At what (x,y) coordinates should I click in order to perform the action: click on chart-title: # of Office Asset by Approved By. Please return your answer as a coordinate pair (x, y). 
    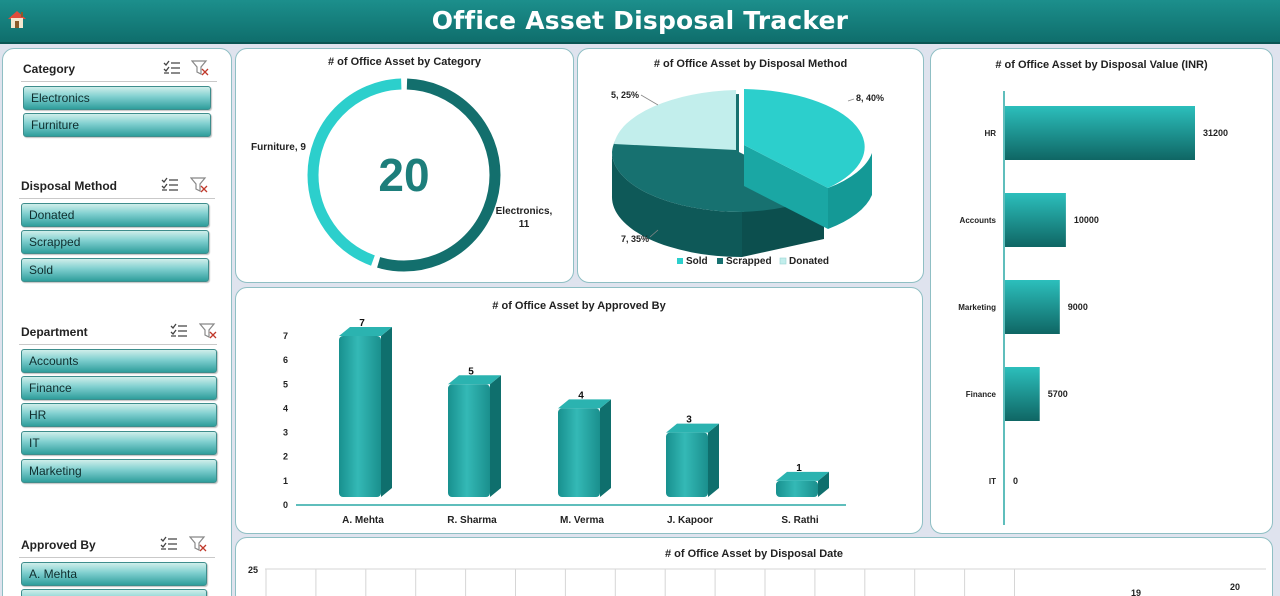
    Looking at the image, I should click on (579, 306).